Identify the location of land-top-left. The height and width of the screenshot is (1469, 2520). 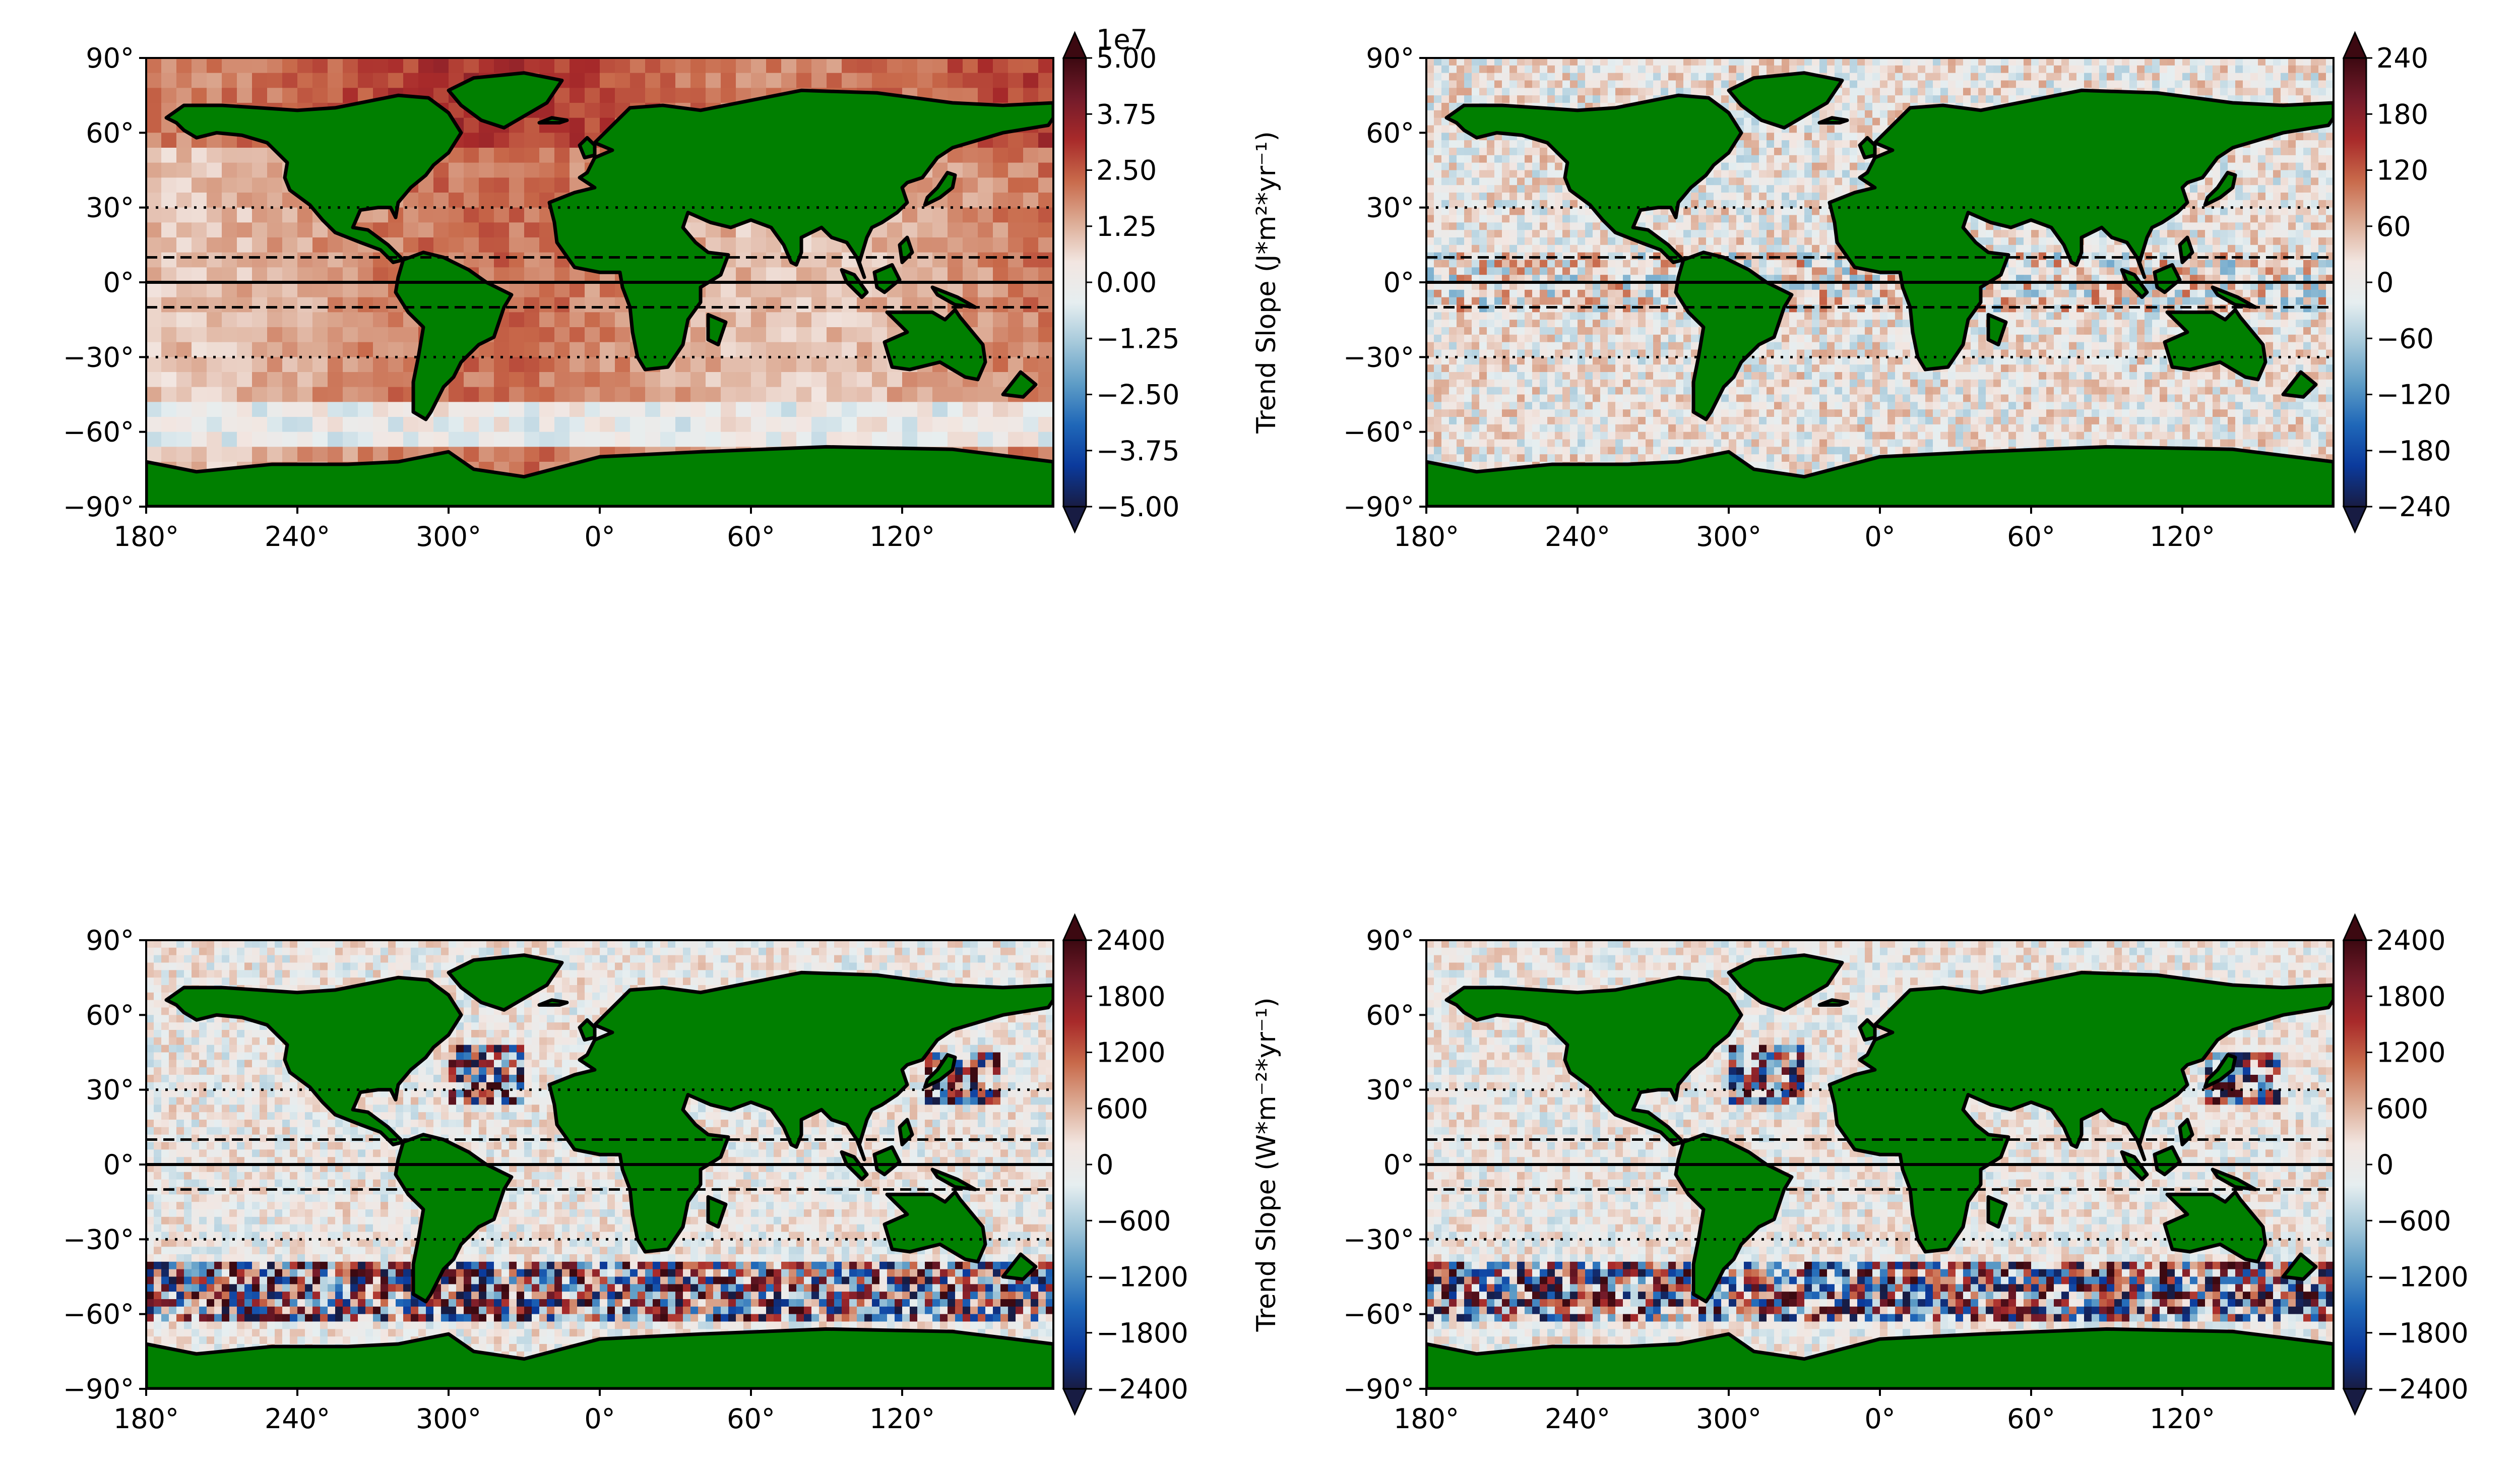
(599, 289).